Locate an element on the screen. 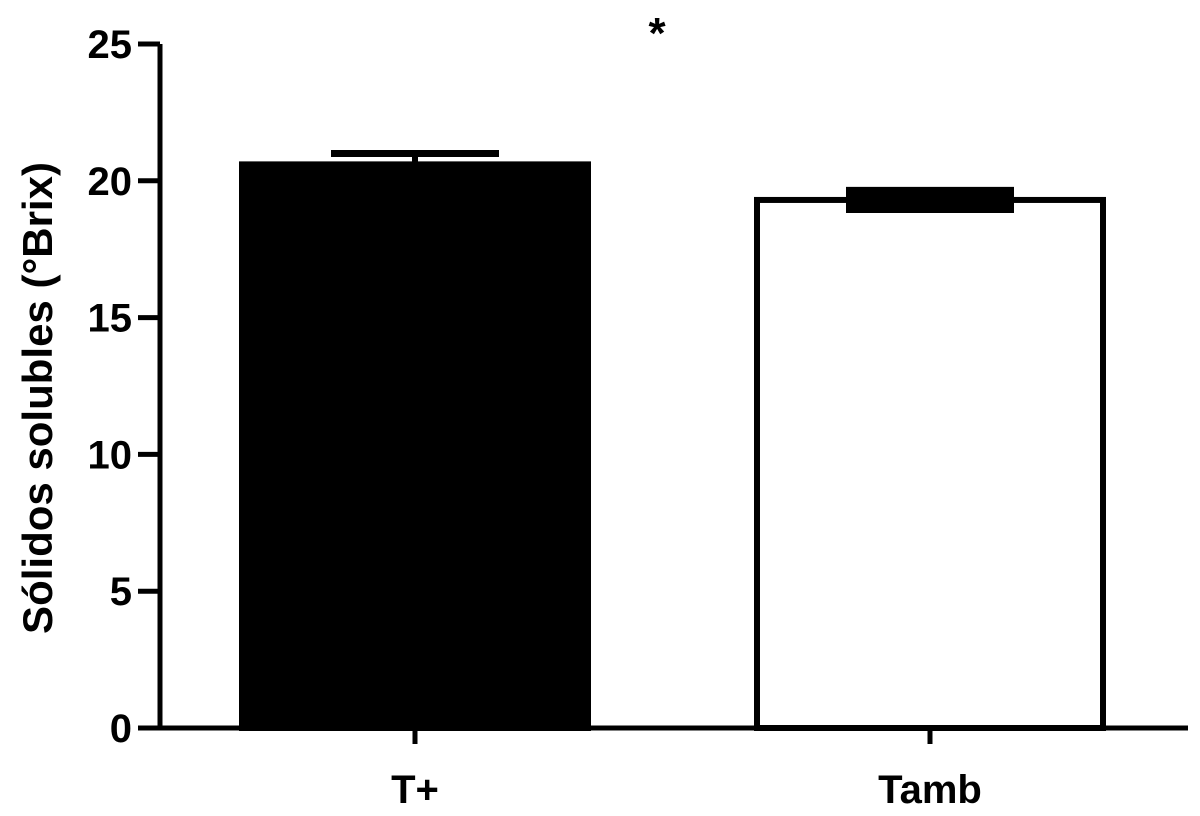 The image size is (1200, 816). y-tick-label-5: 5 is located at coordinates (121, 592).